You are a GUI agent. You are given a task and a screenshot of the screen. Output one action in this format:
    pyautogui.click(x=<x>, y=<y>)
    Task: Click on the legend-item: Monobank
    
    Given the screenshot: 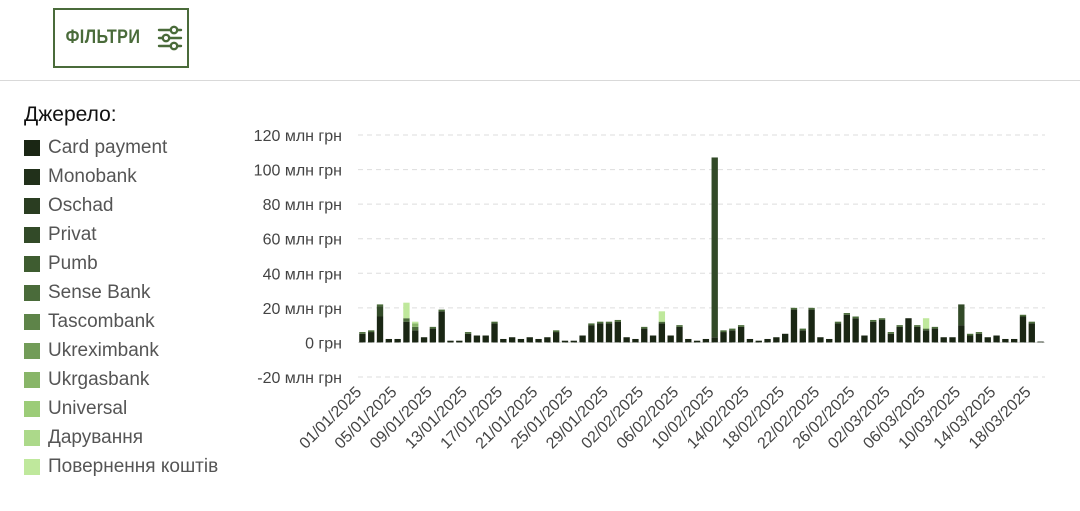 What is the action you would take?
    pyautogui.click(x=121, y=176)
    